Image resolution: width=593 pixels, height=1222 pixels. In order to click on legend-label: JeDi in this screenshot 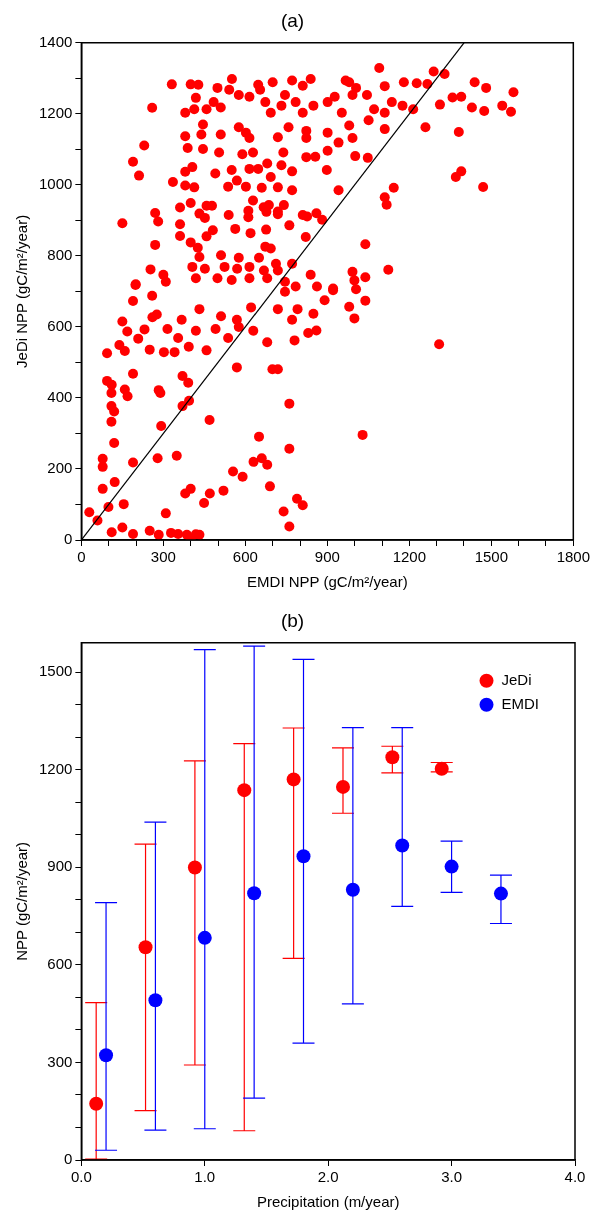, I will do `click(516, 679)`.